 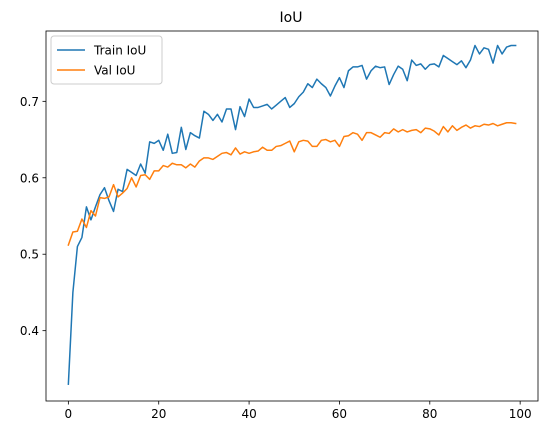 I want to click on x-tick-label-1: 20, so click(x=158, y=414).